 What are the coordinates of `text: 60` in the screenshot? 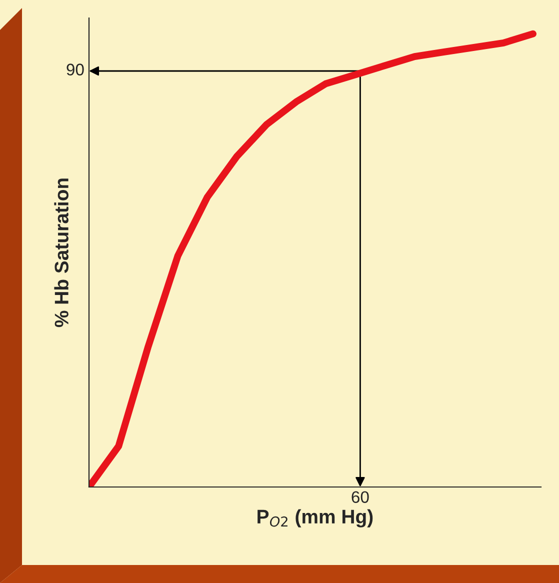 It's located at (360, 497).